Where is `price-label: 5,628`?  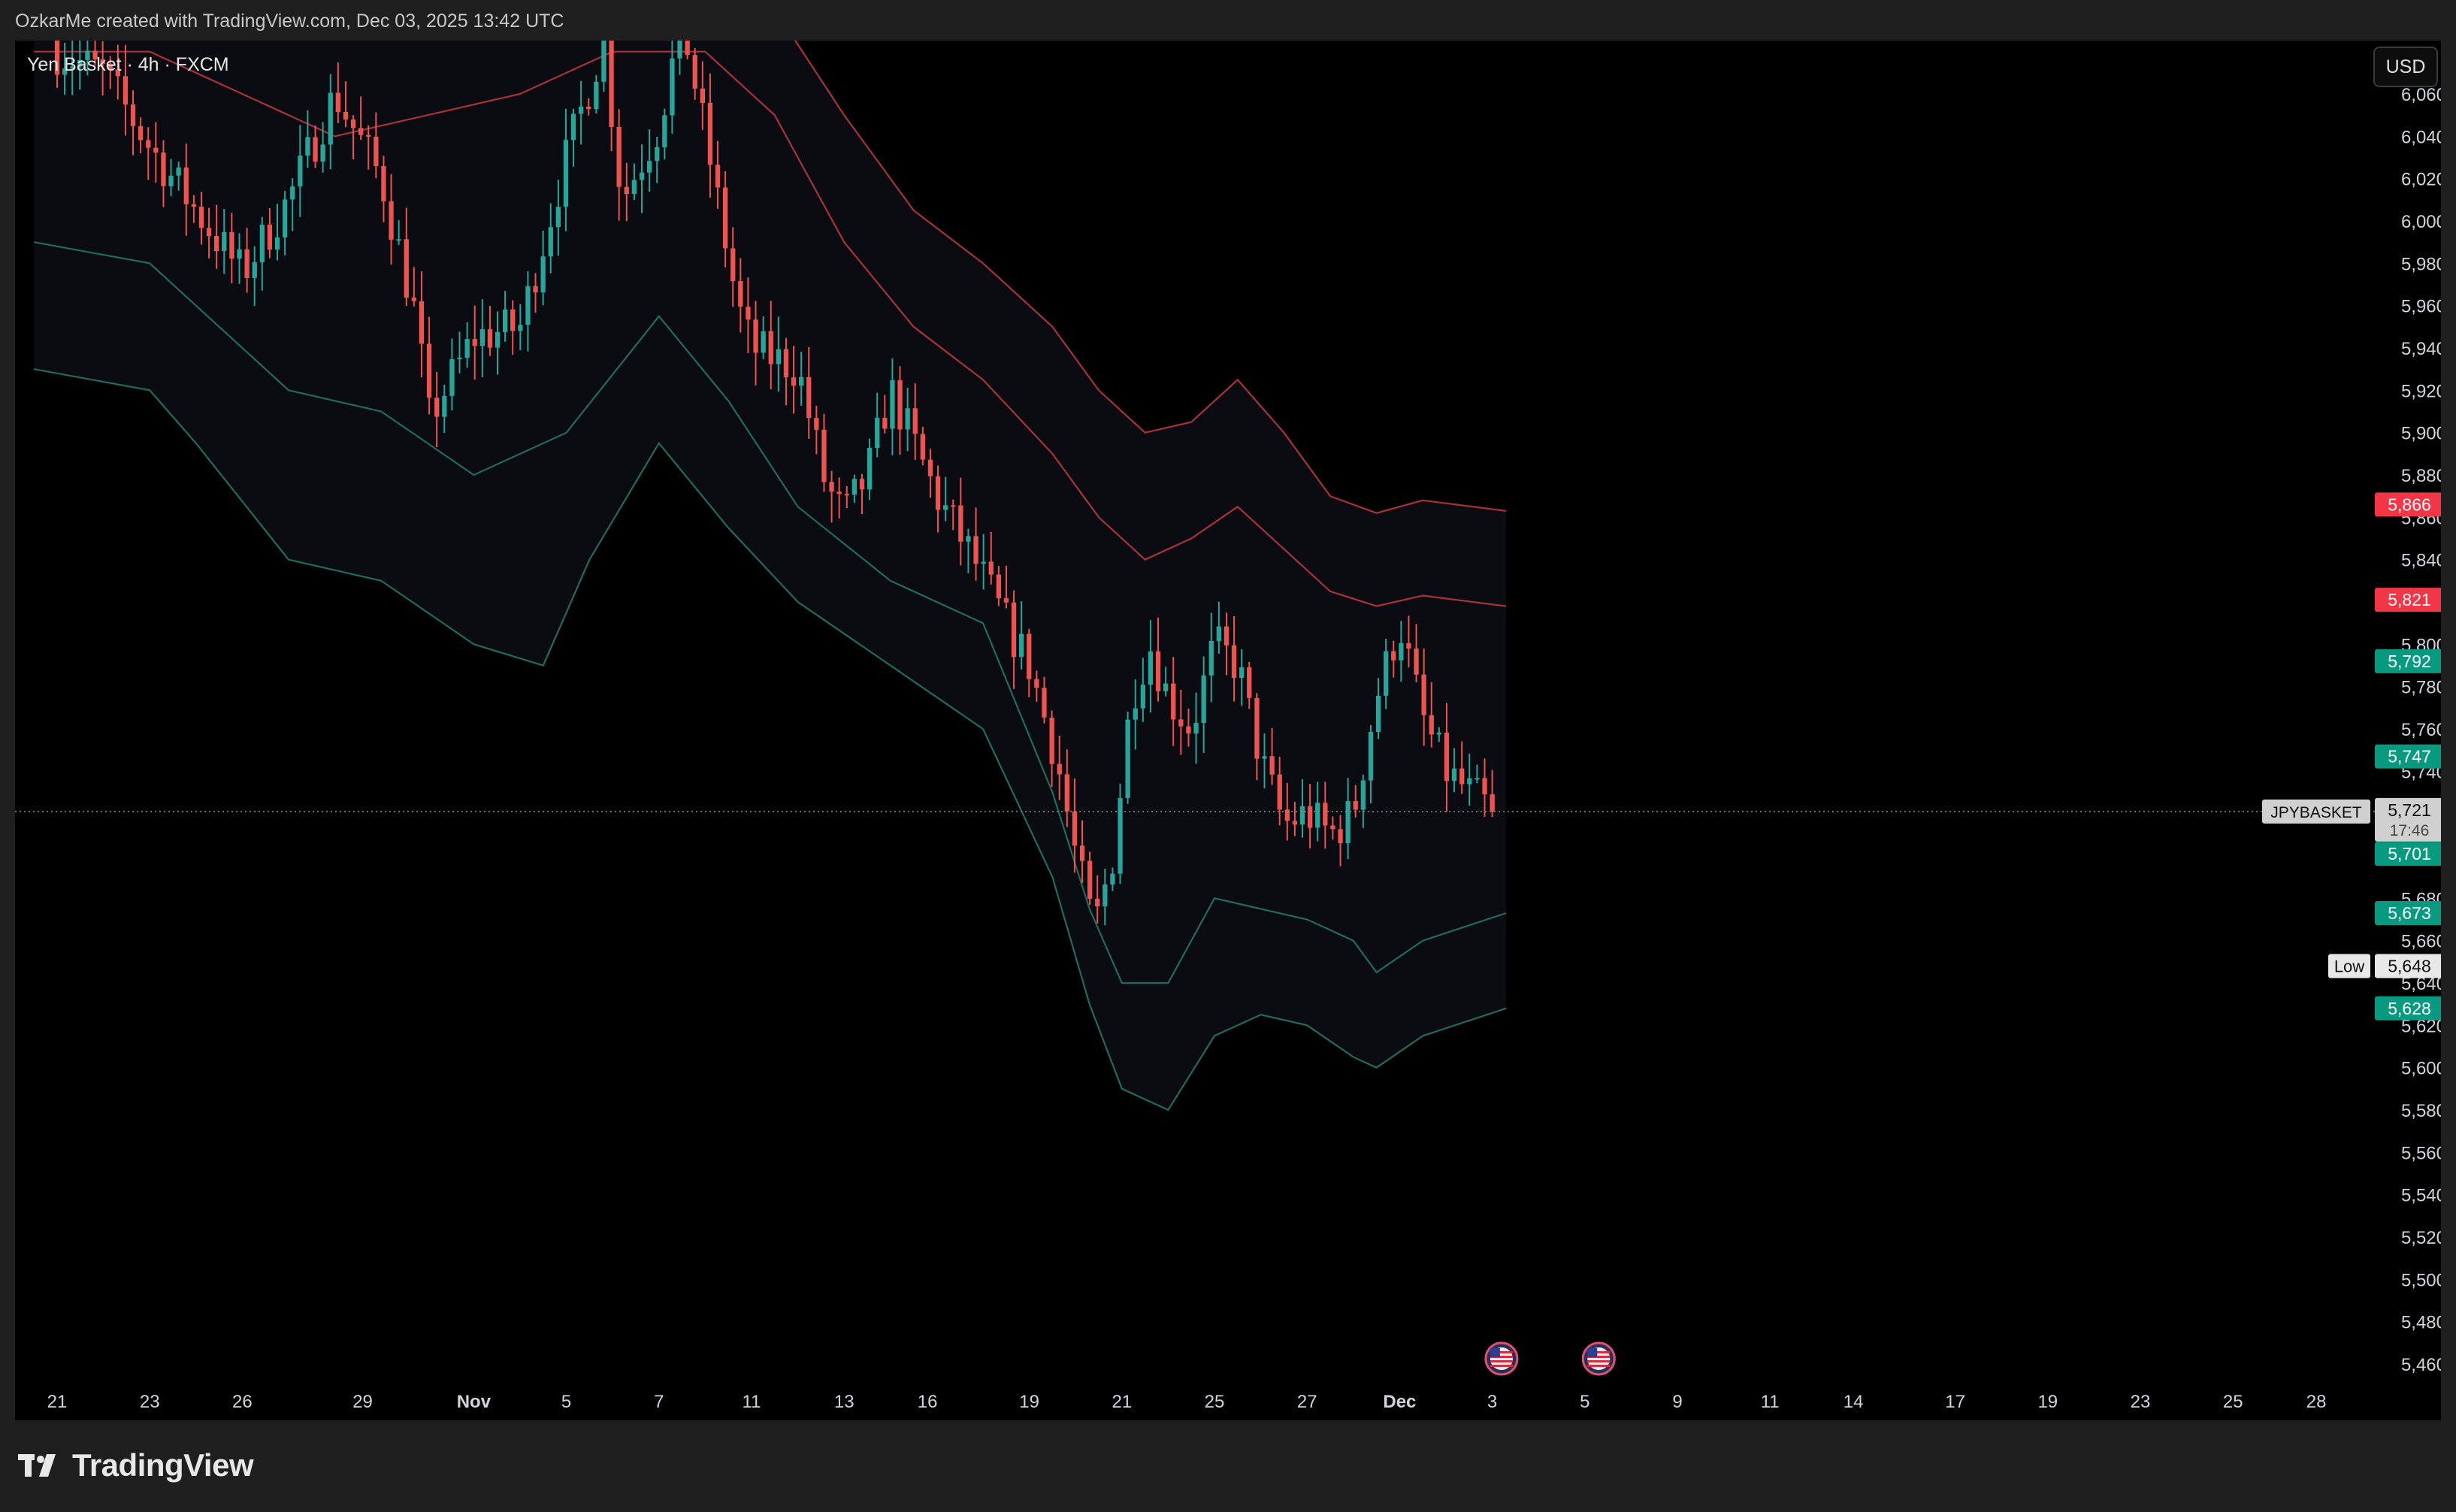 price-label: 5,628 is located at coordinates (2408, 1009).